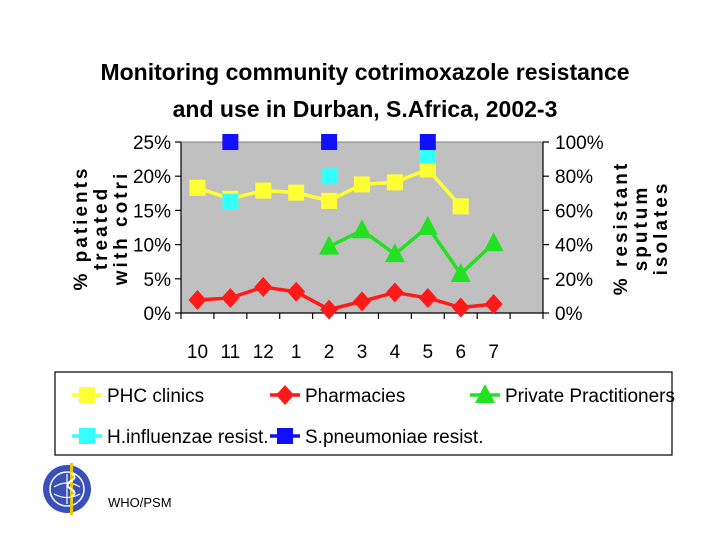  Describe the element at coordinates (574, 280) in the screenshot. I see `right-tick-label: 20%` at that location.